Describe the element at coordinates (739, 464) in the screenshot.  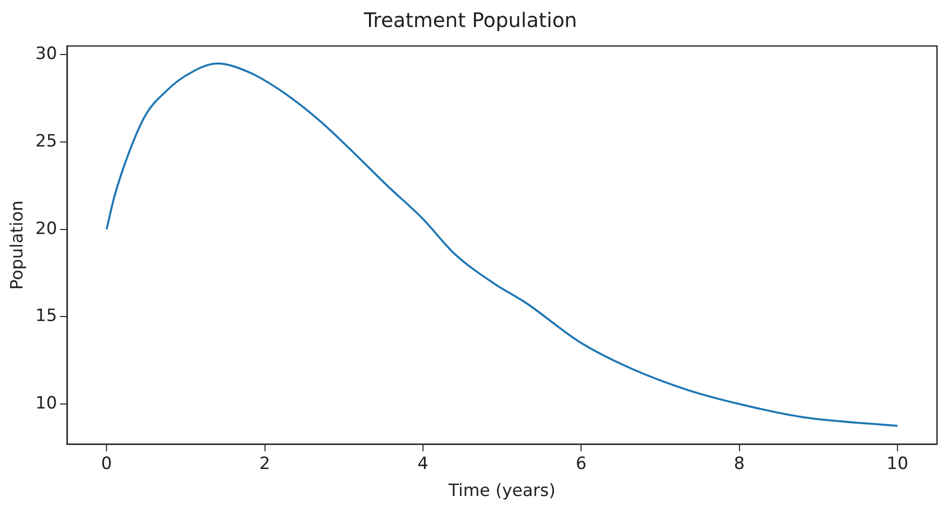
I see `x-tick-label: 8` at that location.